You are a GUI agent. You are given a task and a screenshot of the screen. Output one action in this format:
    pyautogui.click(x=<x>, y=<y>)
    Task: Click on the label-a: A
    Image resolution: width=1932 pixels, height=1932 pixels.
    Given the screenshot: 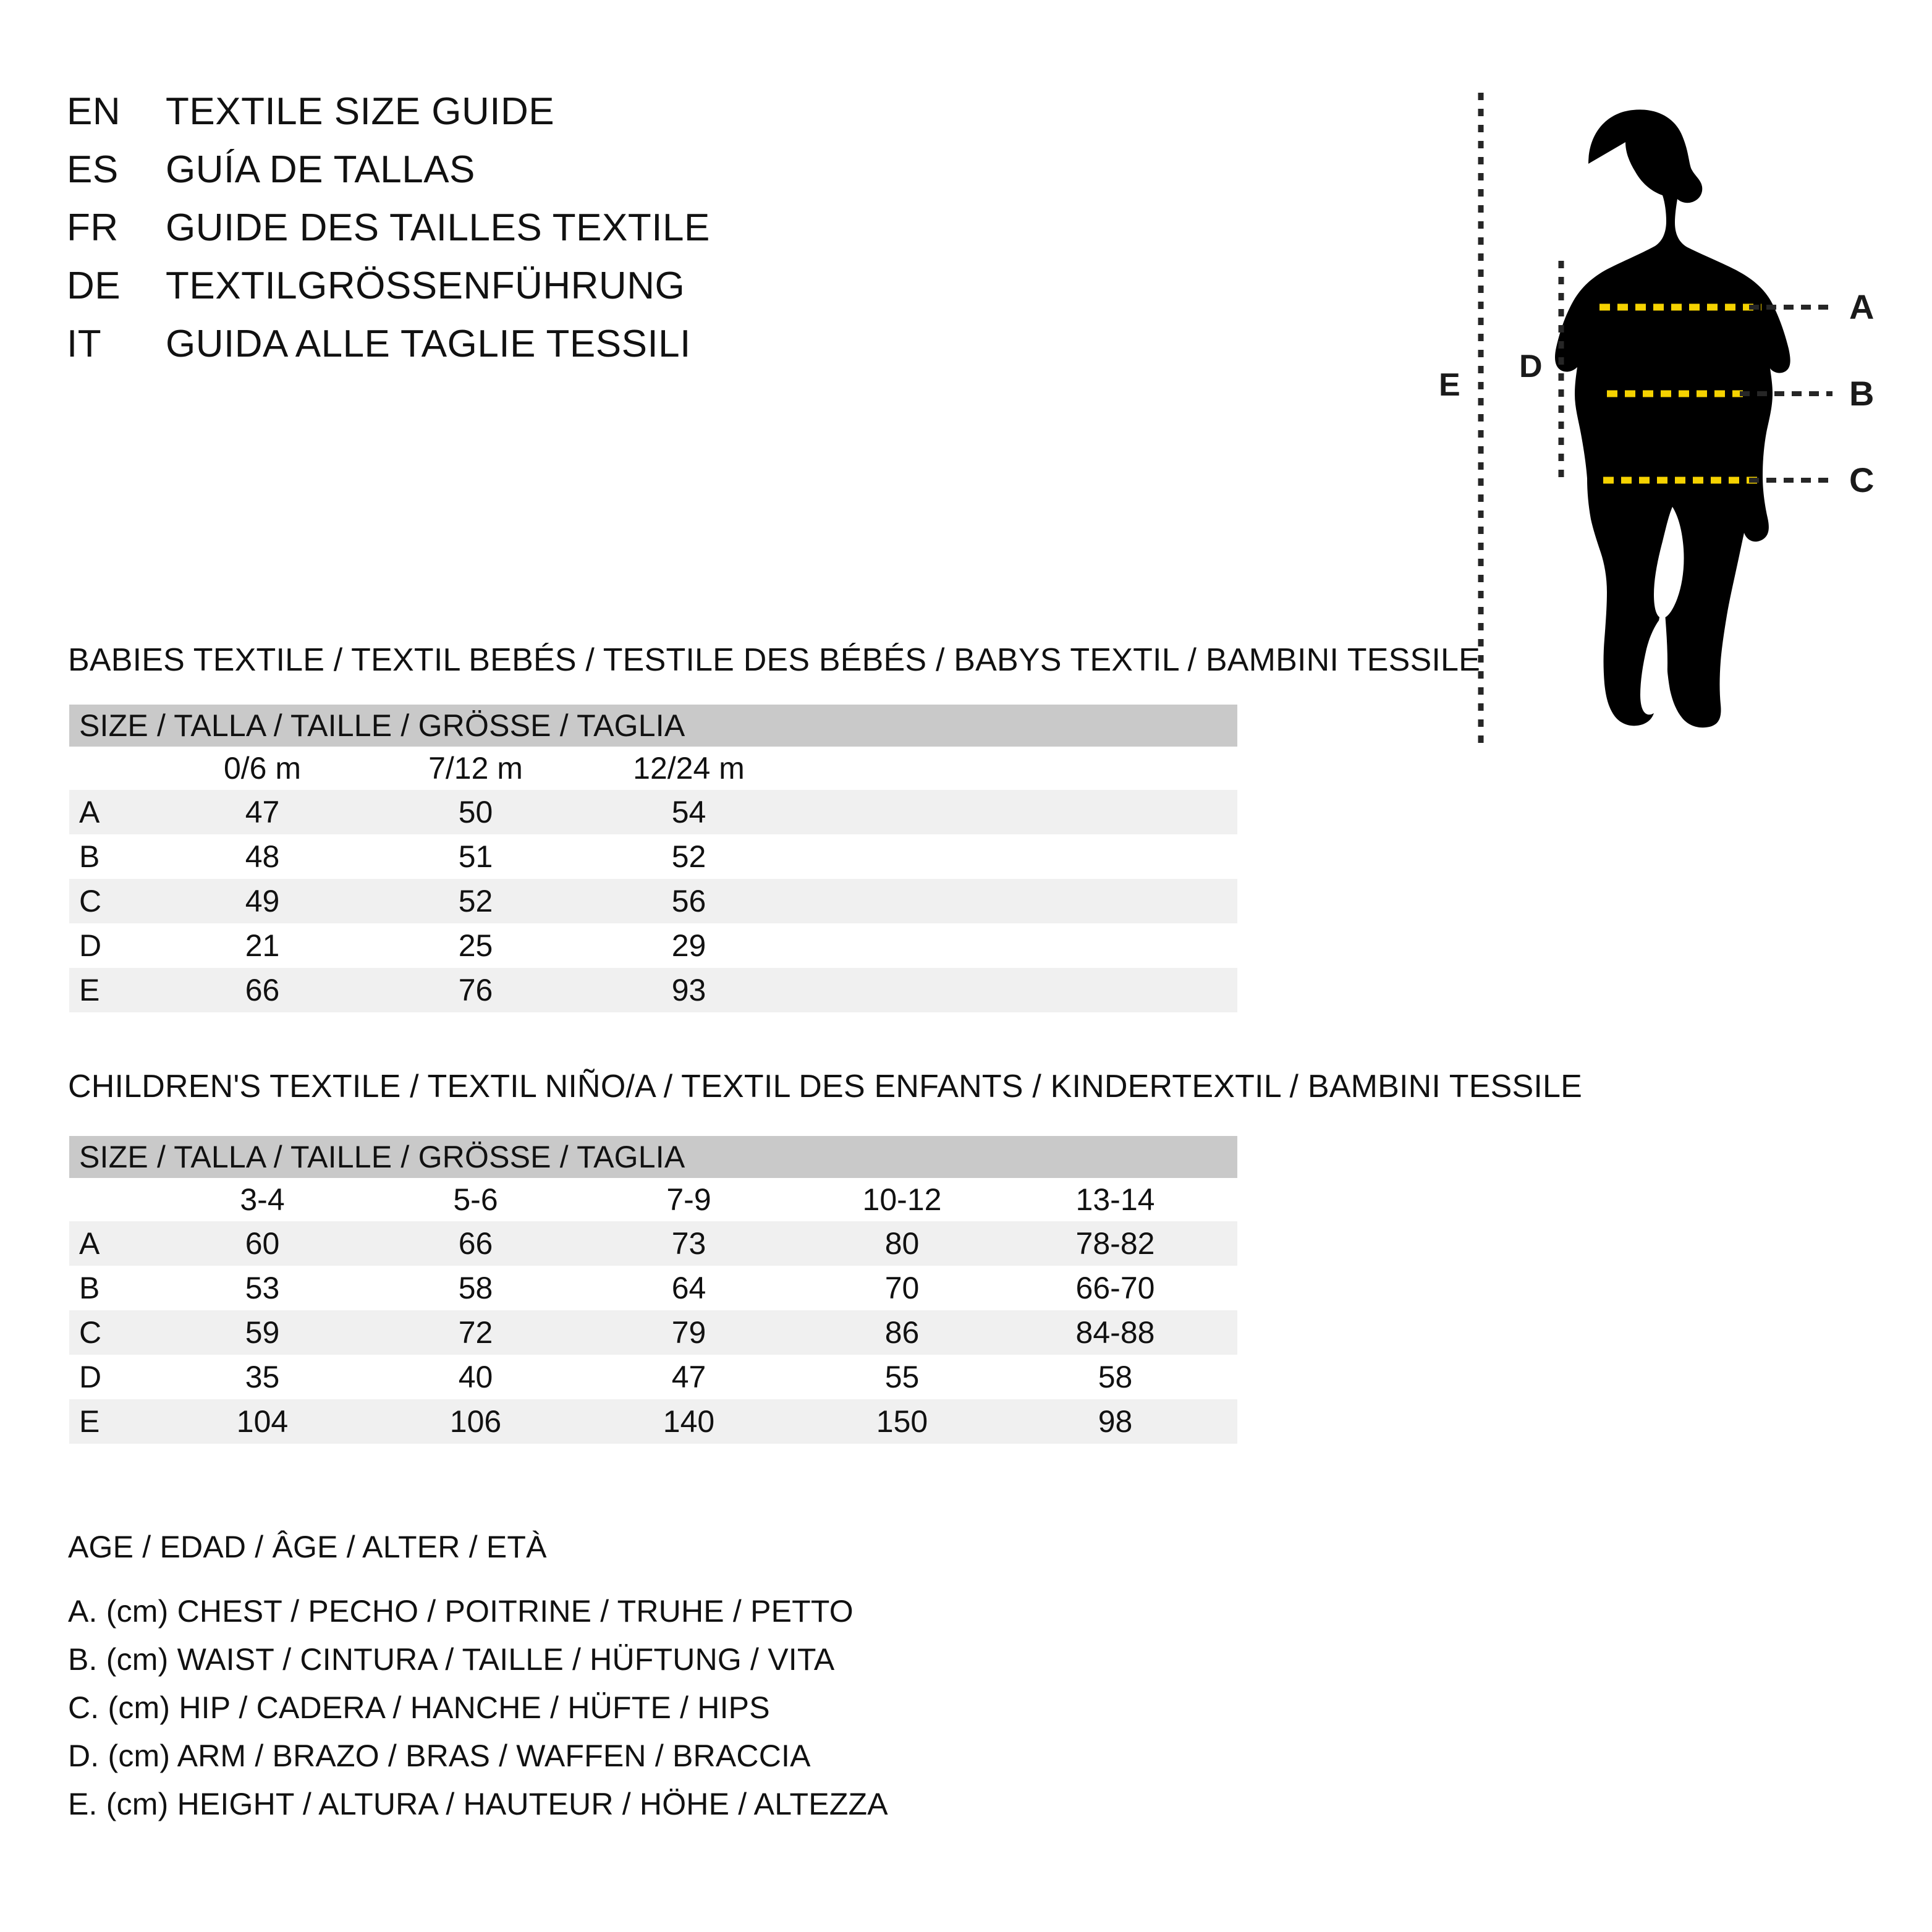 What is the action you would take?
    pyautogui.click(x=1861, y=306)
    